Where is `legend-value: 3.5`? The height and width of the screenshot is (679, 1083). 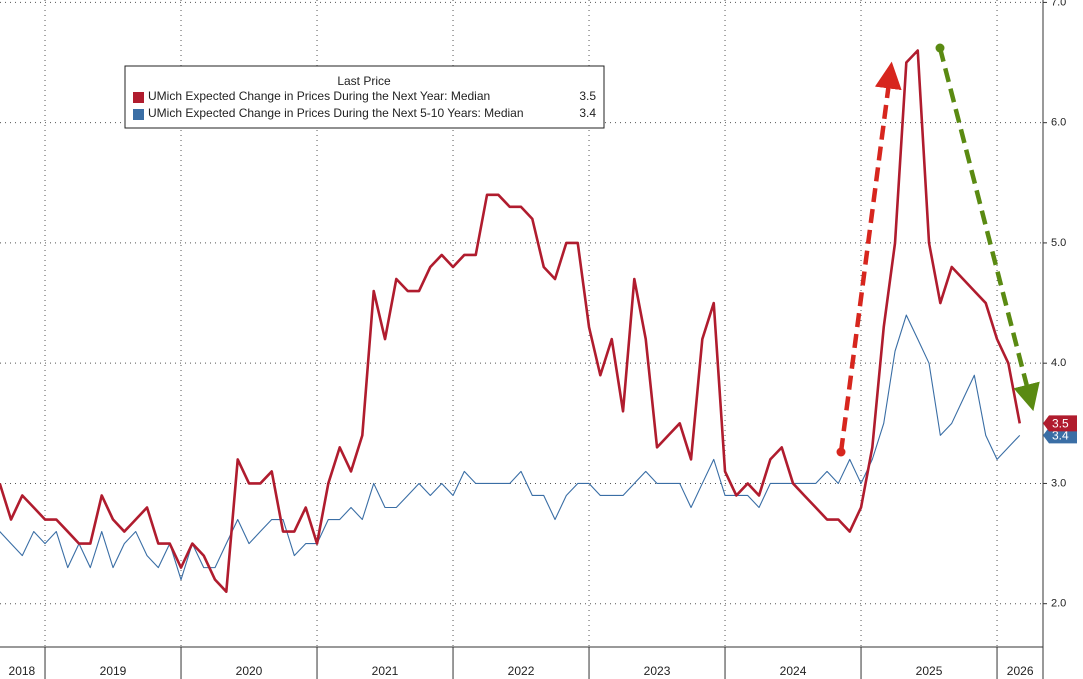
legend-value: 3.5 is located at coordinates (587, 96).